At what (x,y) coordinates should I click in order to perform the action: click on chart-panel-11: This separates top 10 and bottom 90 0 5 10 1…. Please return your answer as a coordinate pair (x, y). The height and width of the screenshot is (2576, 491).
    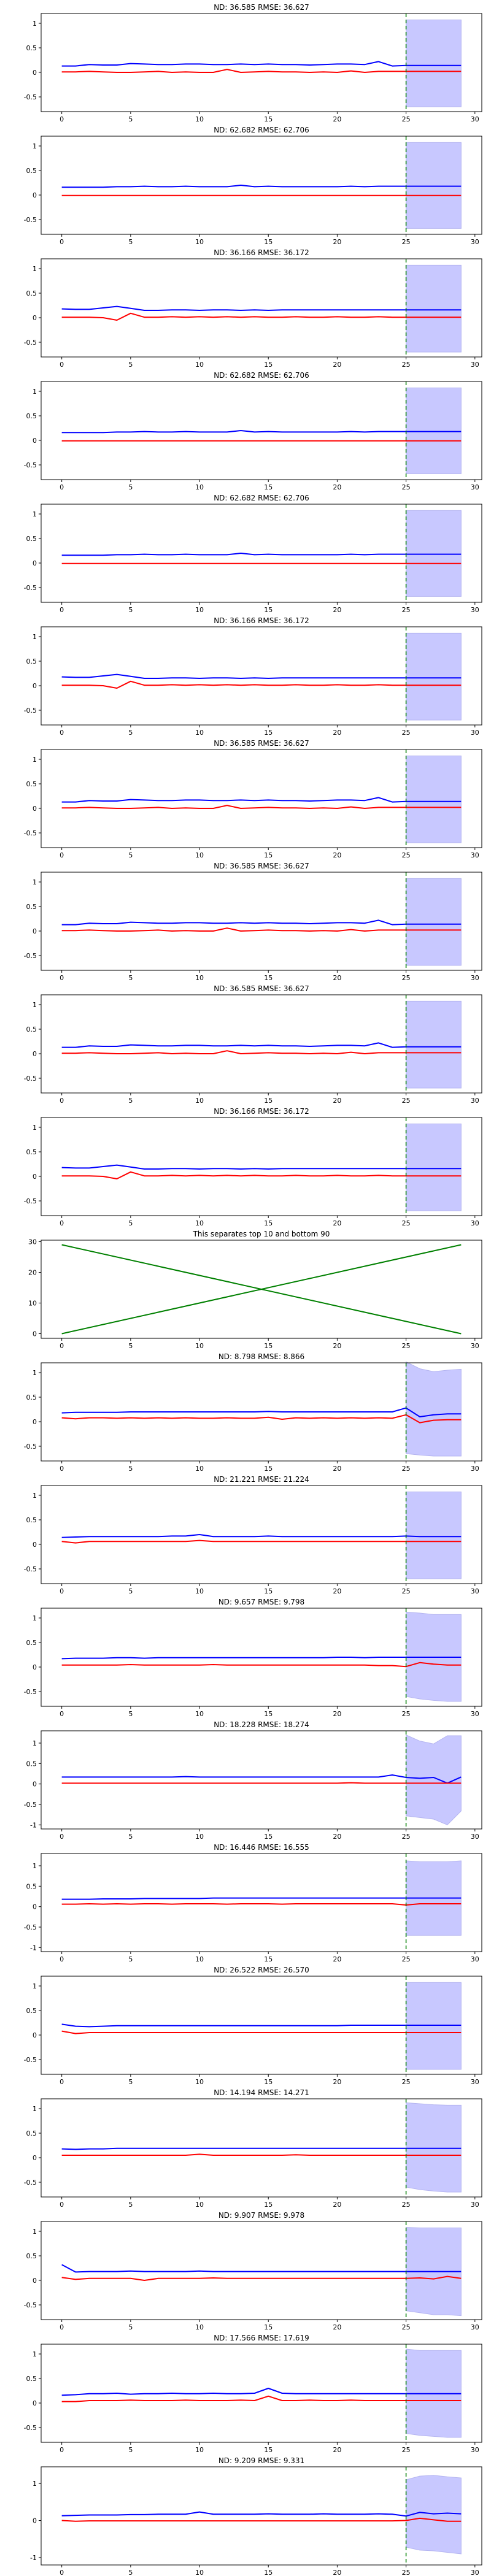
    Looking at the image, I should click on (255, 1290).